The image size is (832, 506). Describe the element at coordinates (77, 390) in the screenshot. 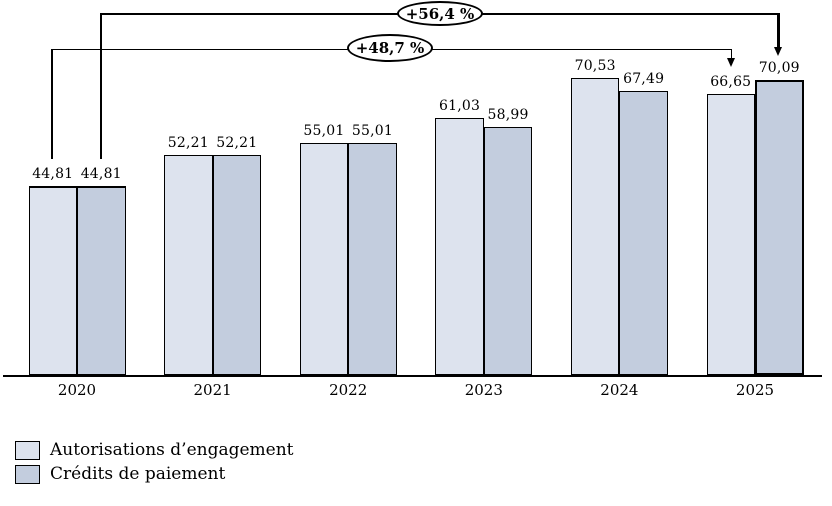

I see `x-axis-tick-label-2020: 2020` at that location.